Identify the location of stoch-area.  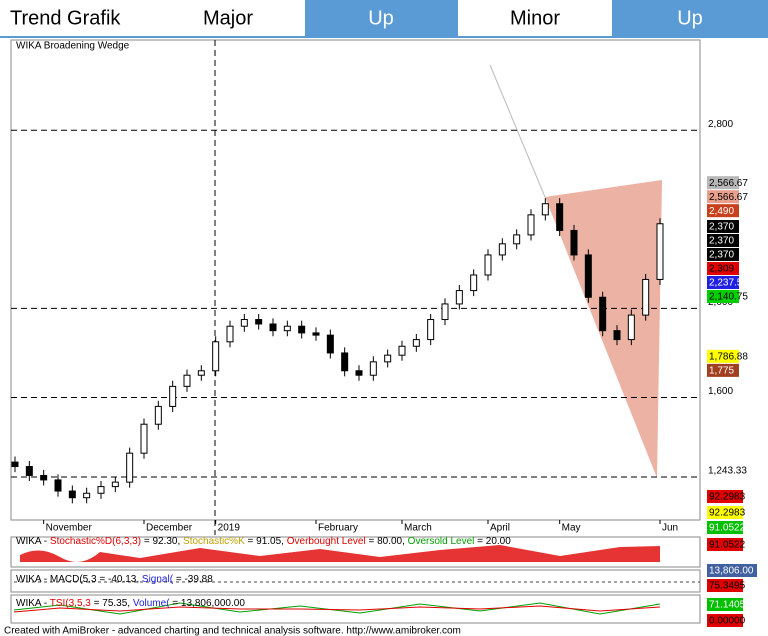
(340, 553).